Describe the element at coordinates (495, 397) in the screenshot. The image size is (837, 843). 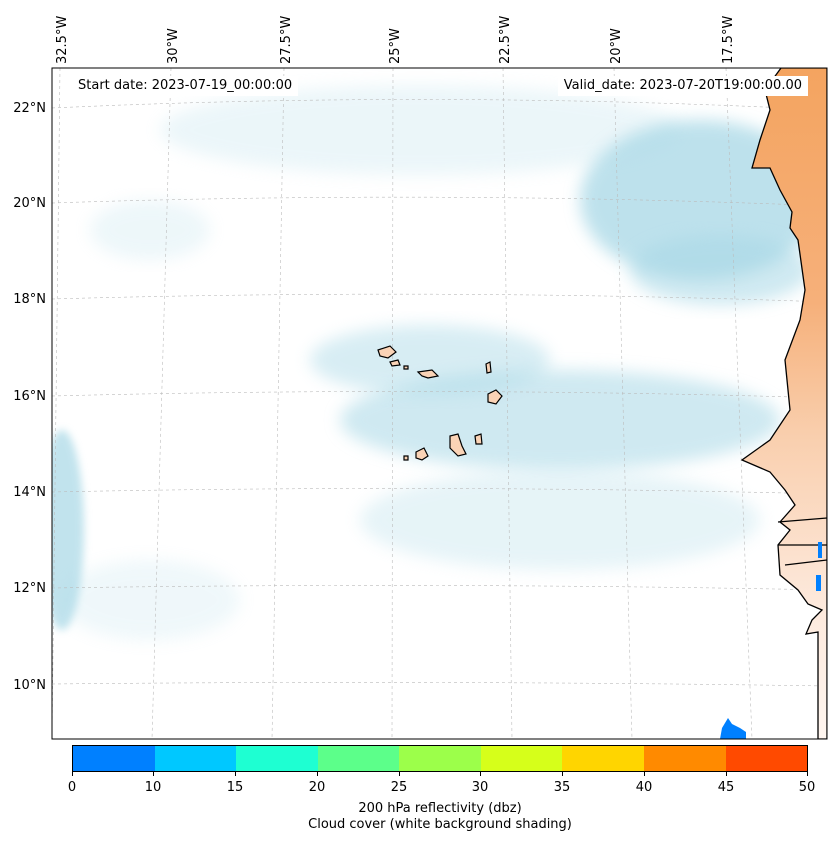
I see `island-boa-vista` at that location.